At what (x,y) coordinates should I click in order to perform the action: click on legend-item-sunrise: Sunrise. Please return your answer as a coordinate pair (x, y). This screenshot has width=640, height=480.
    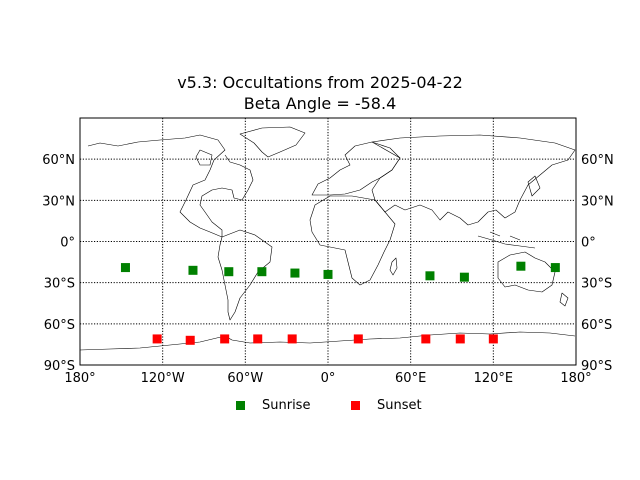
    Looking at the image, I should click on (273, 405).